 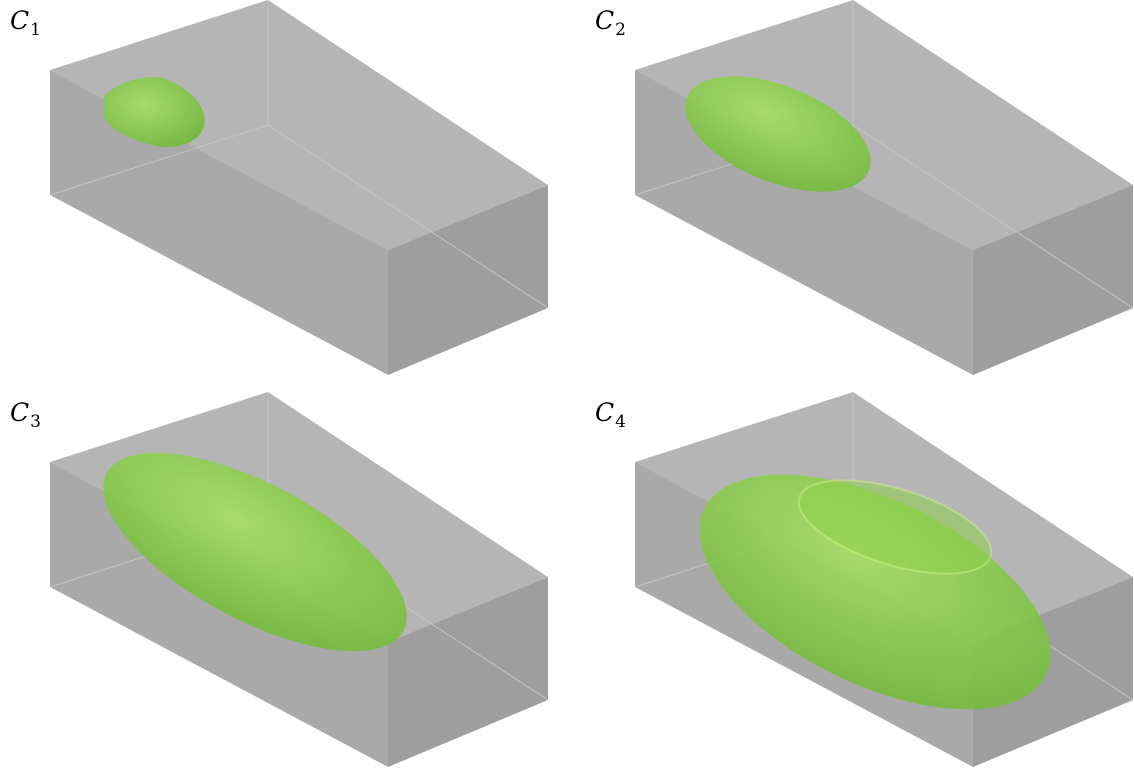 What do you see at coordinates (25, 23) in the screenshot?
I see `panel-label-c1: C1` at bounding box center [25, 23].